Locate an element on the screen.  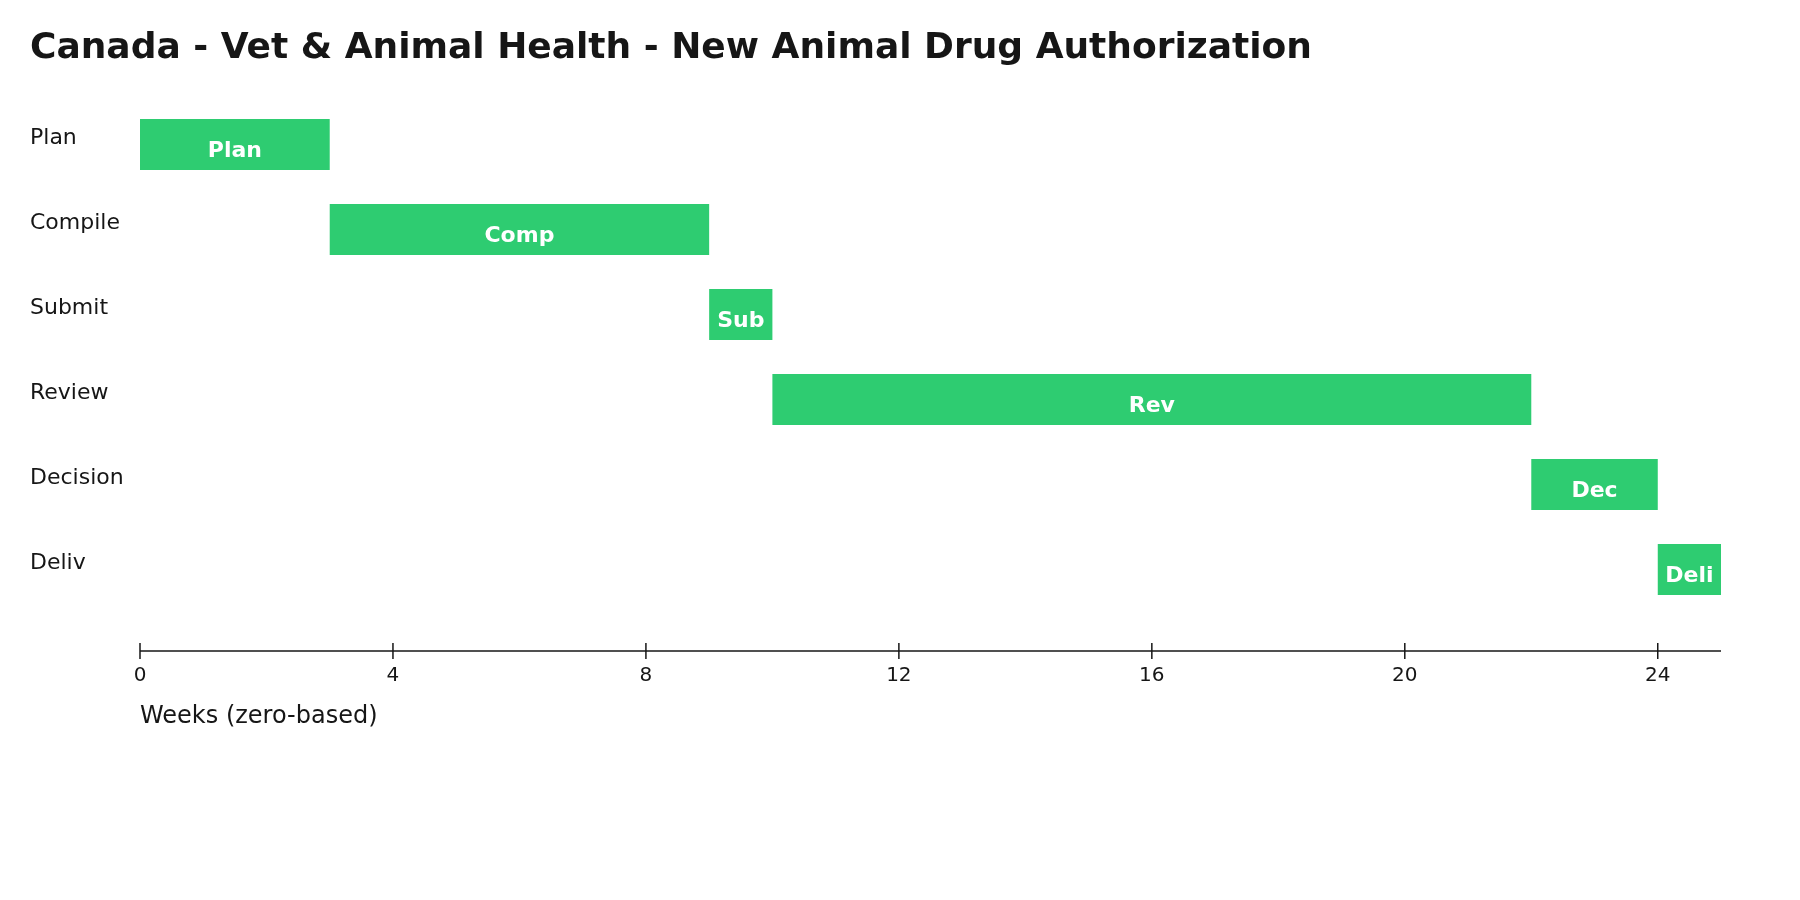
x-tick-label: 4 is located at coordinates (393, 674).